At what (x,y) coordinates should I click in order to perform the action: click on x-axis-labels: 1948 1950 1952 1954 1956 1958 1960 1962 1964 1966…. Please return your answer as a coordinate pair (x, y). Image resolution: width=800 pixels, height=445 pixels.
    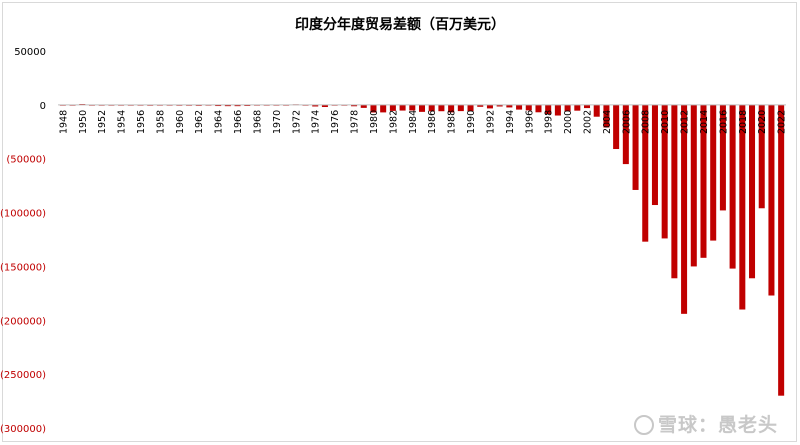
    Looking at the image, I should click on (422, 122).